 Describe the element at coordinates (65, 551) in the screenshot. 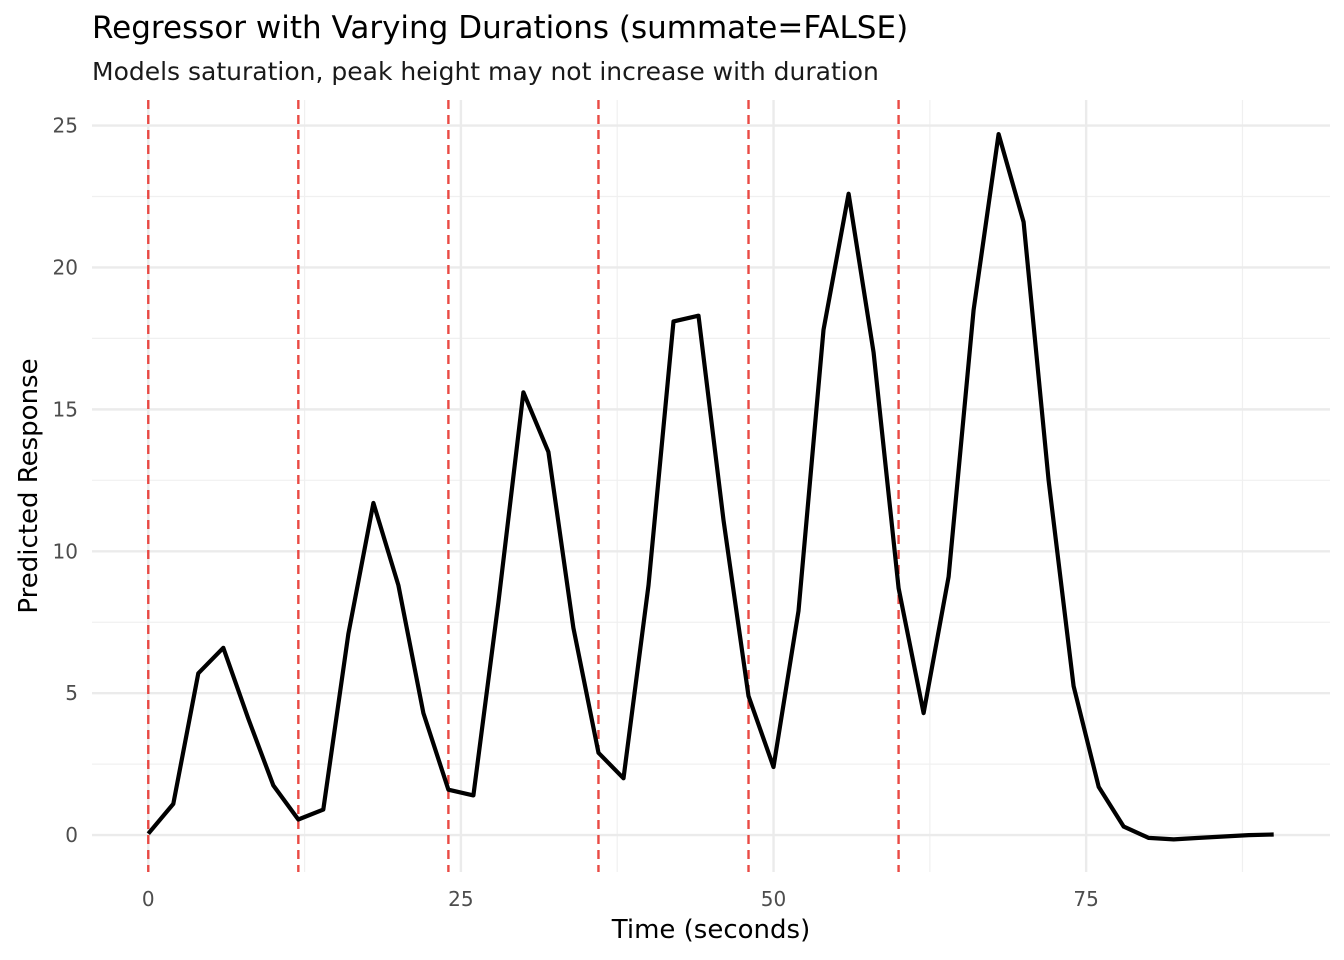

I see `y-tick-label: 10` at that location.